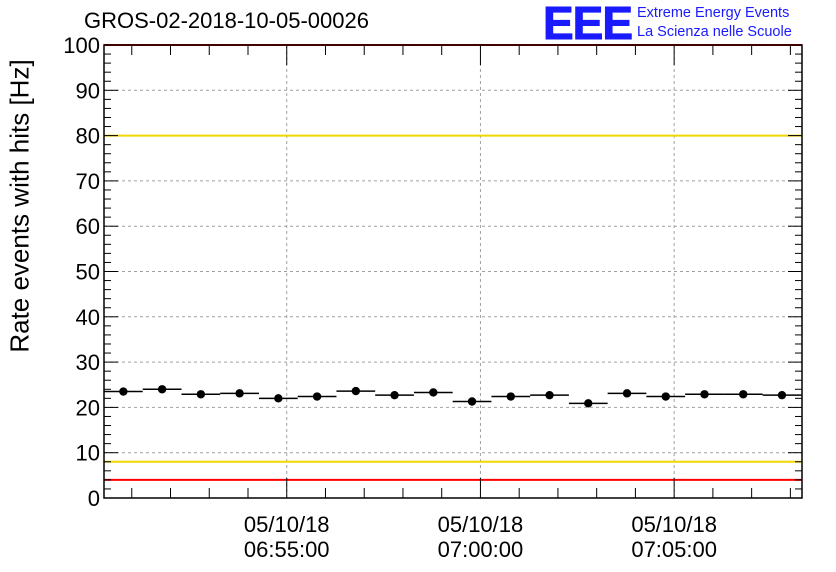 Image resolution: width=836 pixels, height=572 pixels. What do you see at coordinates (587, 24) in the screenshot?
I see `eee-logo: EEE` at bounding box center [587, 24].